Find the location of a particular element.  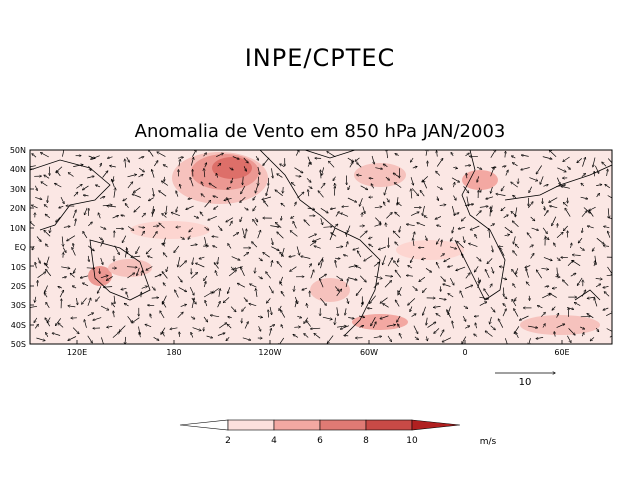

lat-label: 10S is located at coordinates (18, 267).